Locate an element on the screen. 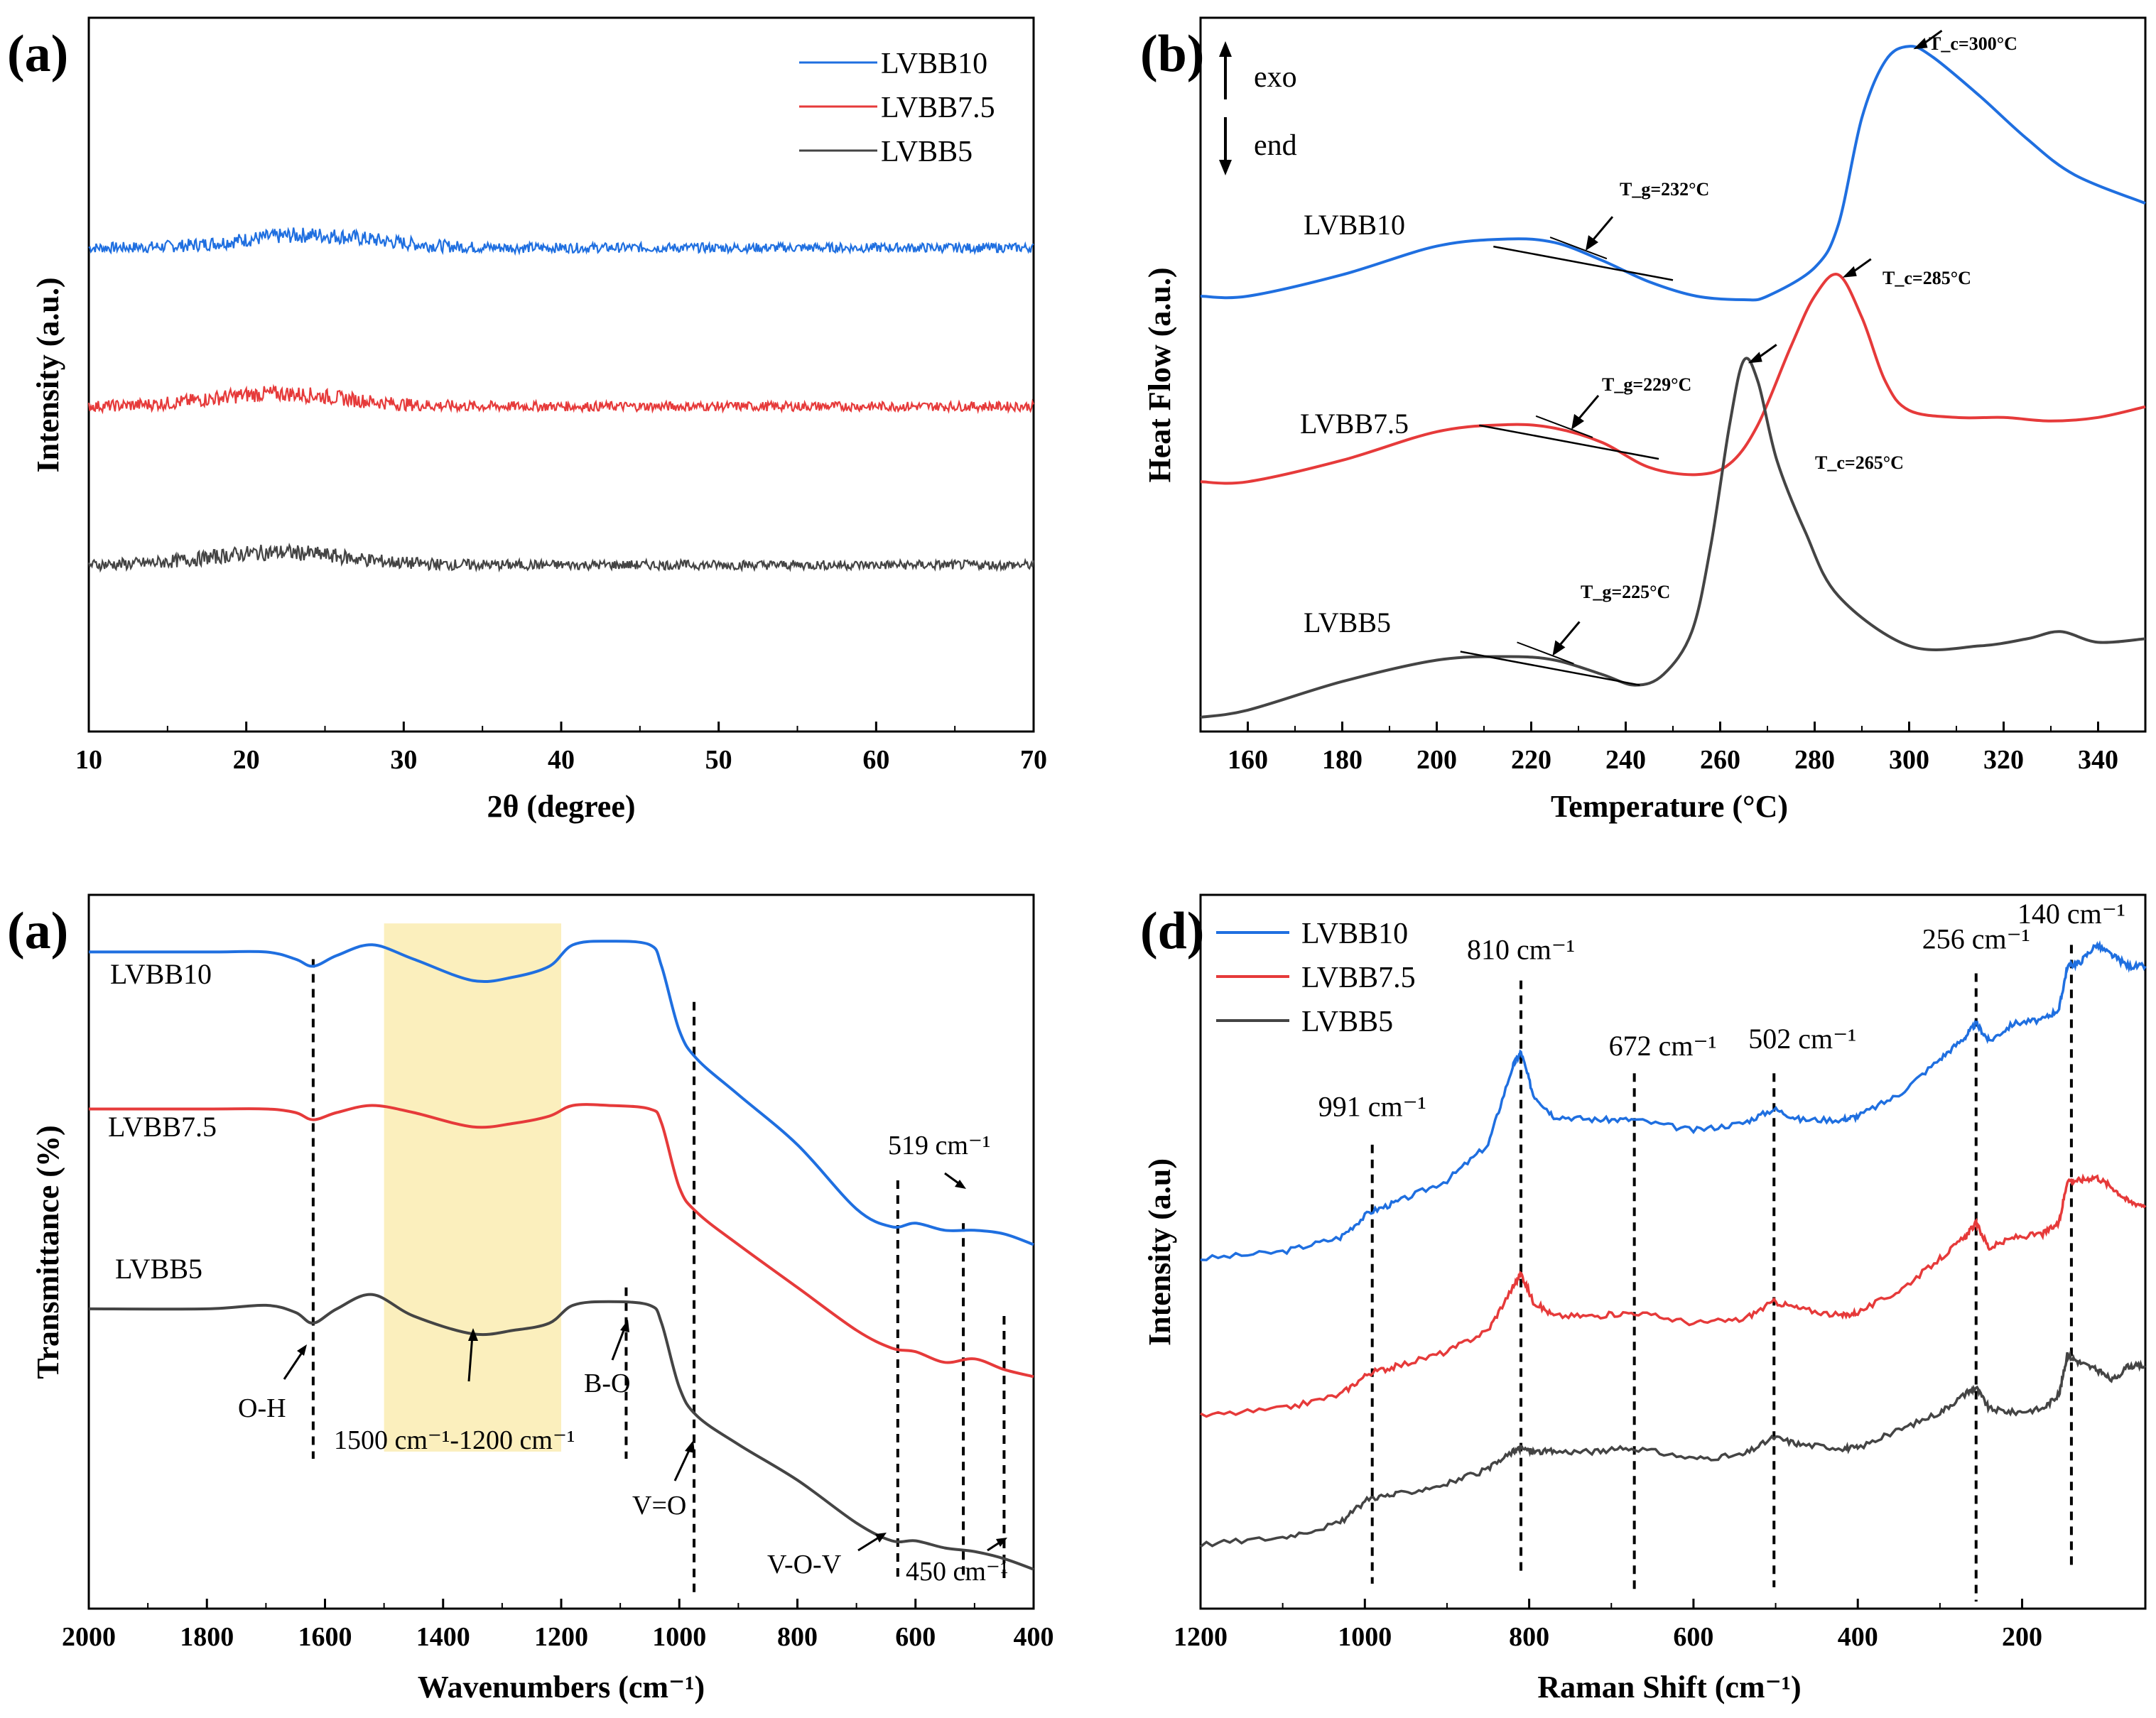 The image size is (2156, 1718). dsc-tick-label-320: 320 is located at coordinates (2003, 760).